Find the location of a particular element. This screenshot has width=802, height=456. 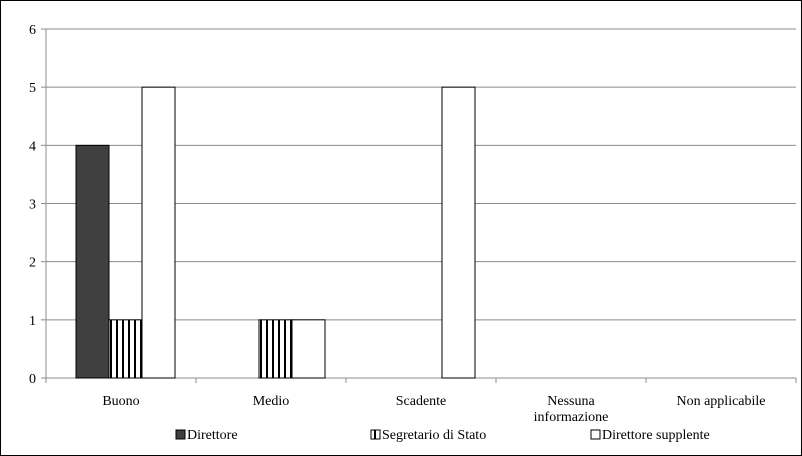

y-tick-label: 4 is located at coordinates (32, 146).